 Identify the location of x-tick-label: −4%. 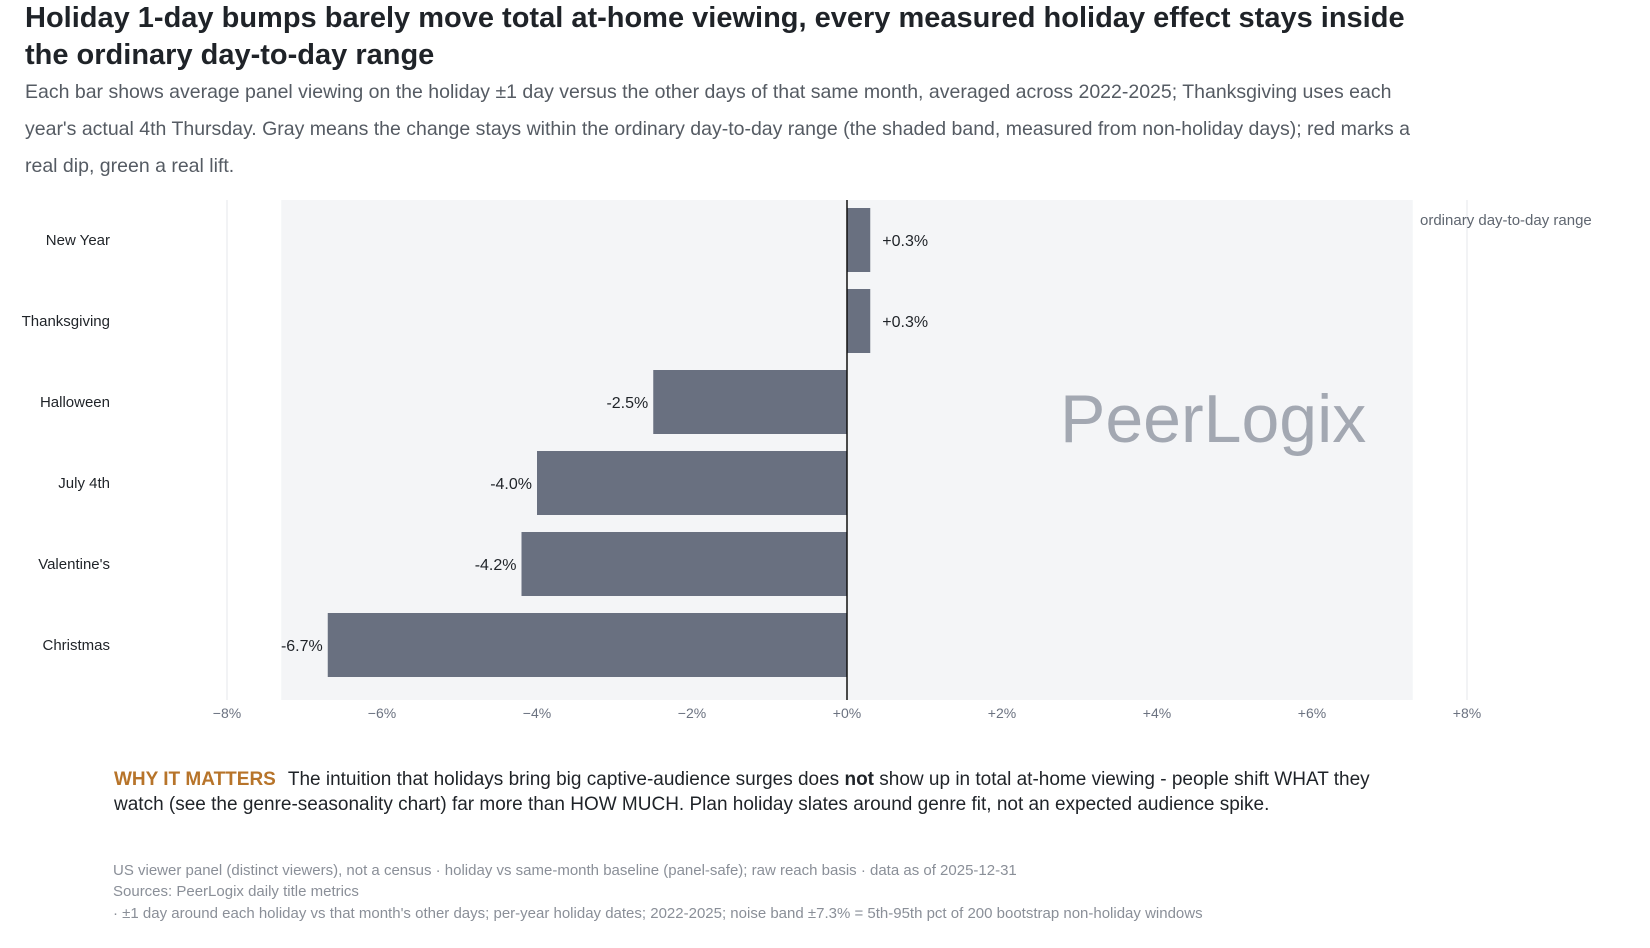
(537, 712).